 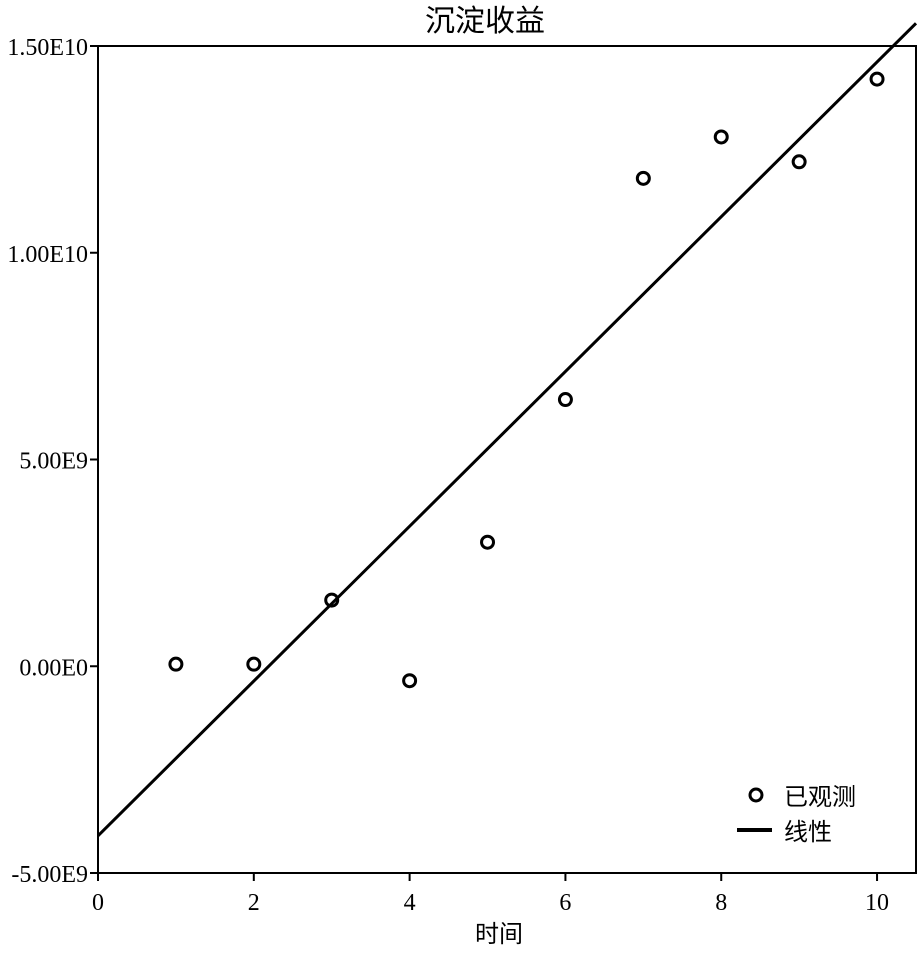 I want to click on legend-linear-label: 线性, so click(x=808, y=832).